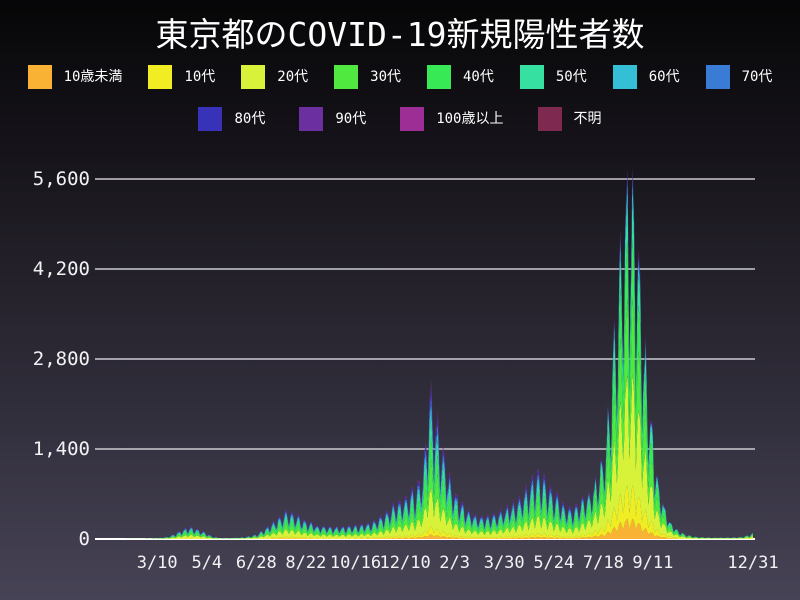 Image resolution: width=800 pixels, height=600 pixels. What do you see at coordinates (61, 179) in the screenshot?
I see `y-axis-label: 5,600` at bounding box center [61, 179].